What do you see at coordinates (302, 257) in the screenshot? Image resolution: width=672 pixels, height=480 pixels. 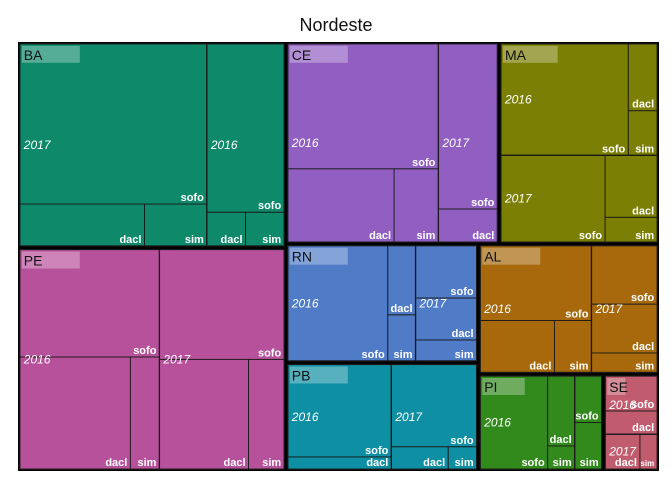 I see `state-label: RN` at bounding box center [302, 257].